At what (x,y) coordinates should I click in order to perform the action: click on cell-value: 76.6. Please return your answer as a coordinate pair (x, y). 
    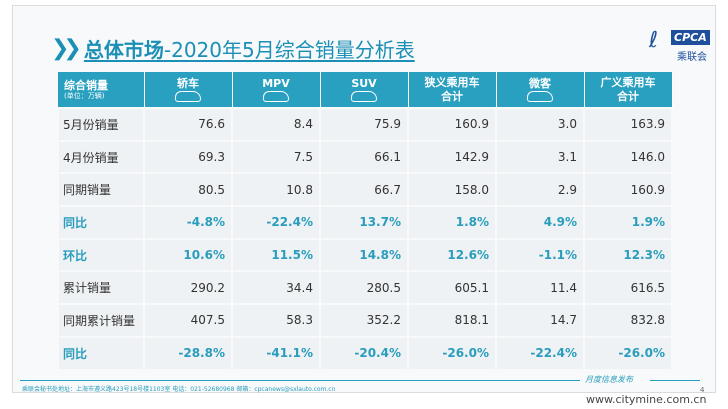
    Looking at the image, I should click on (188, 124).